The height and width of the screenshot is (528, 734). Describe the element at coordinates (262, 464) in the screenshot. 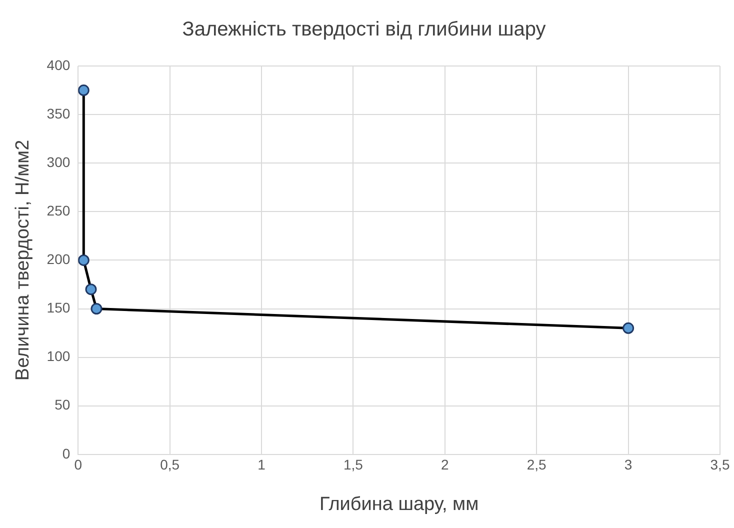

I see `x-tick-label: 1` at that location.